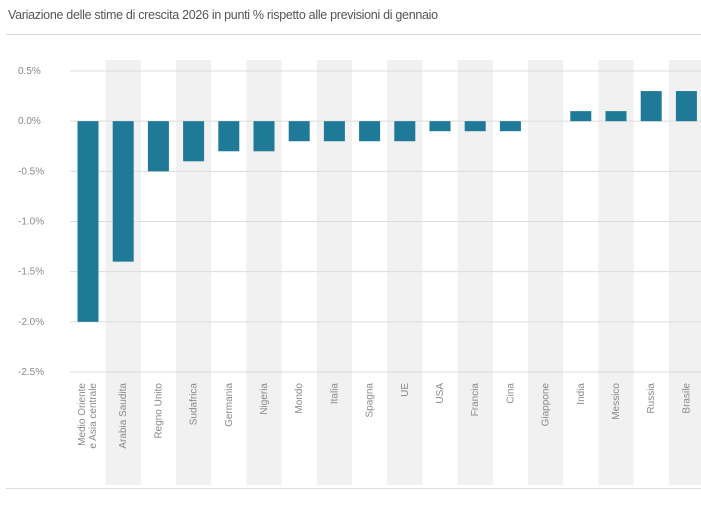  I want to click on svg-text: Spagna, so click(370, 400).